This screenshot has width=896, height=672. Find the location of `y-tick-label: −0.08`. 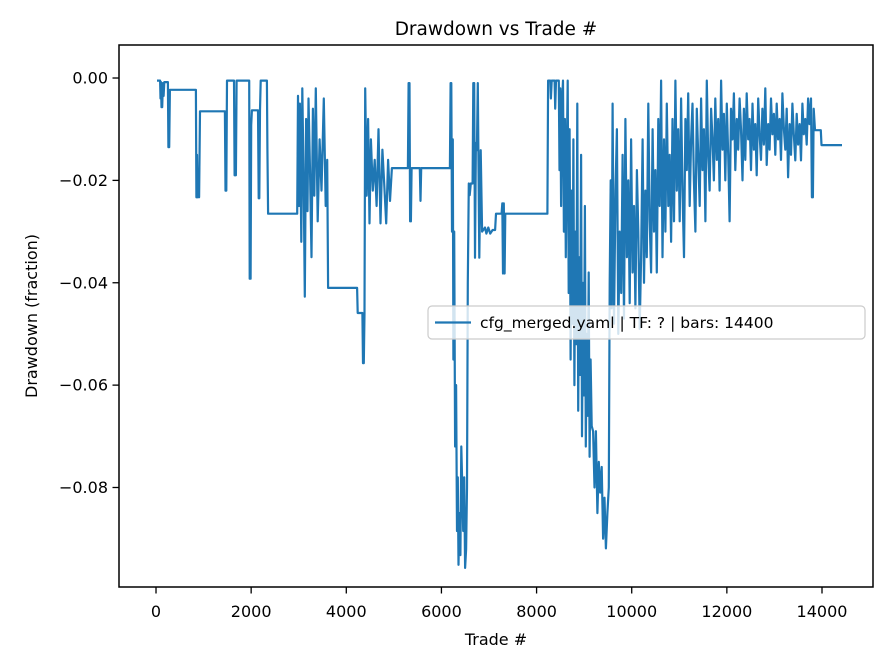

y-tick-label: −0.08 is located at coordinates (83, 487).